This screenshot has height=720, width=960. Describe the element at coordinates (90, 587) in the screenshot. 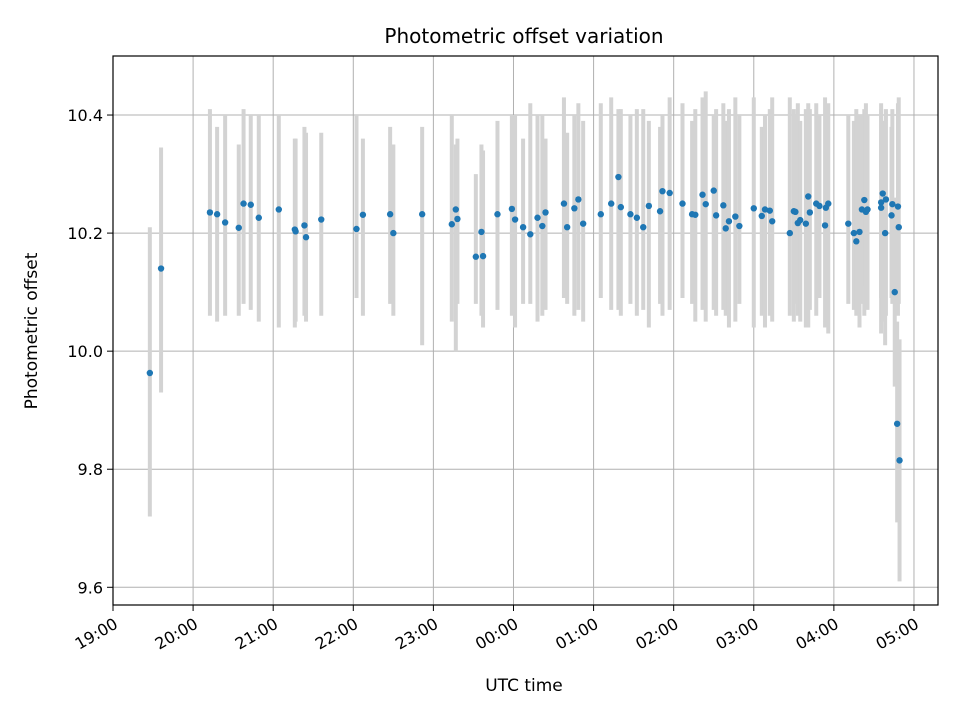

I see `y-tick-label: 9.6` at that location.